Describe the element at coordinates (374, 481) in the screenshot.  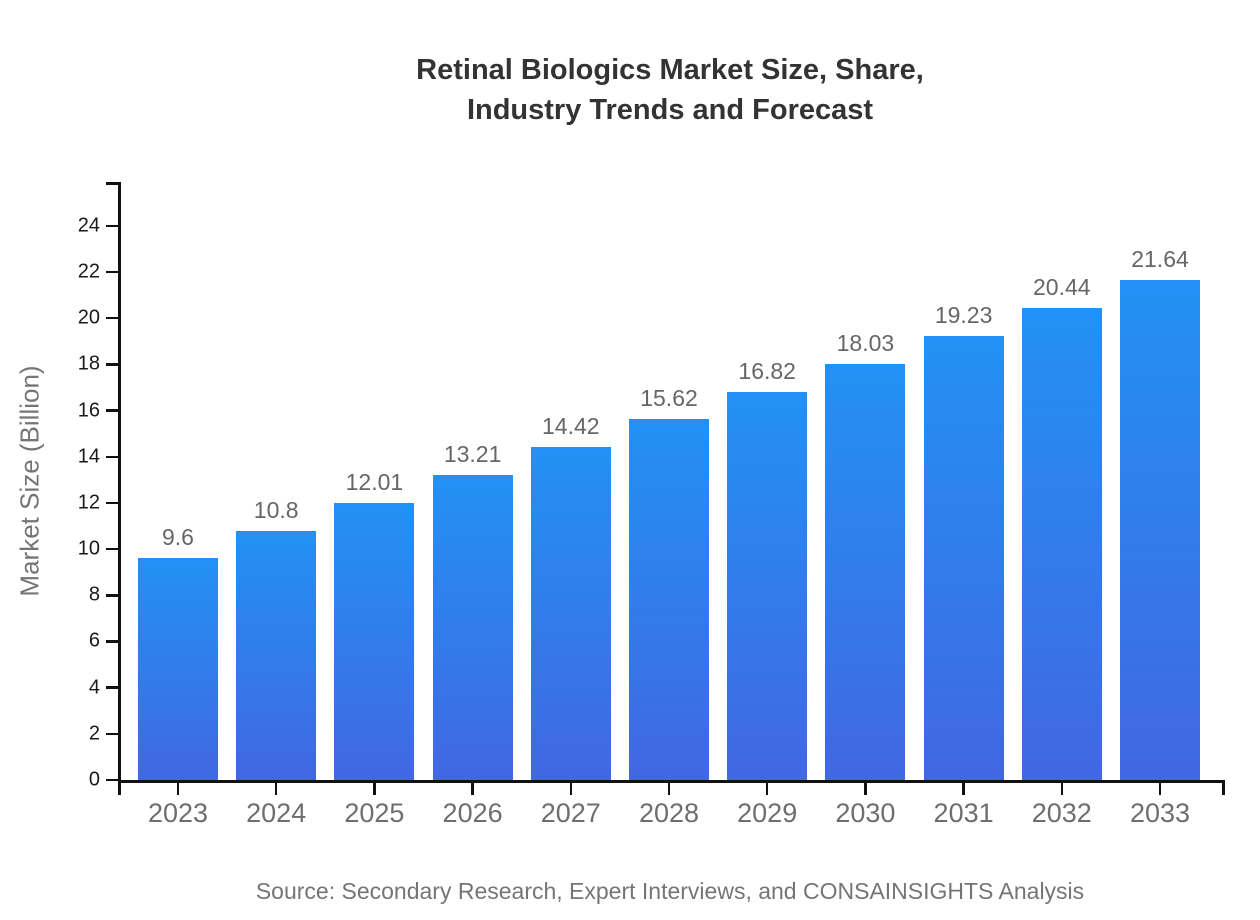
I see `bar-value-label: 12.01` at that location.